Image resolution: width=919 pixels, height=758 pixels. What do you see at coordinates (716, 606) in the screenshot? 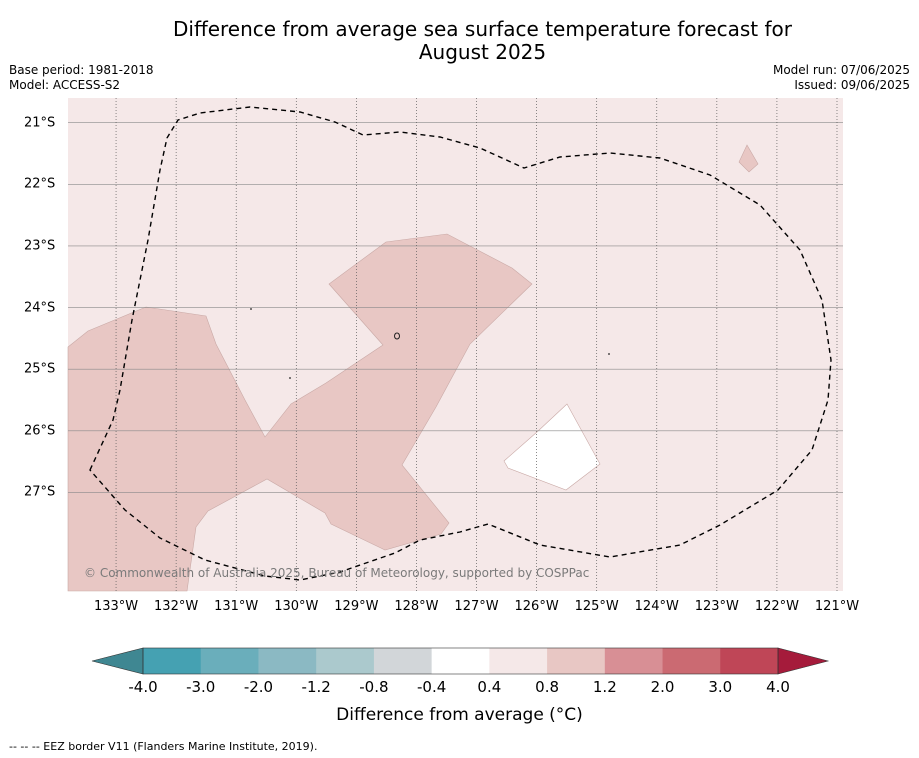
I see `longitude-label: 123°W` at bounding box center [716, 606].